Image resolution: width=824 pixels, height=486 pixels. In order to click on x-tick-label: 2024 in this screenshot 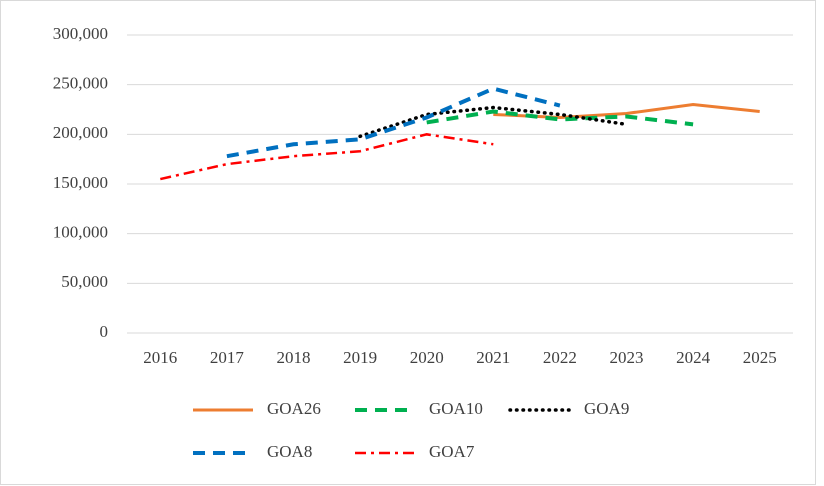, I will do `click(693, 357)`.